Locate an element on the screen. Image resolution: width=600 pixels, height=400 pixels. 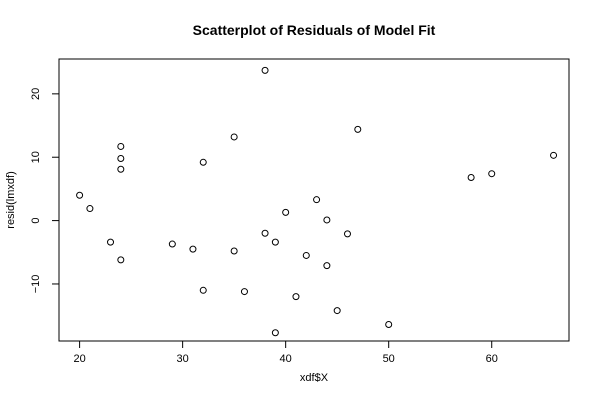
y-tick-label: −10 is located at coordinates (36, 284).